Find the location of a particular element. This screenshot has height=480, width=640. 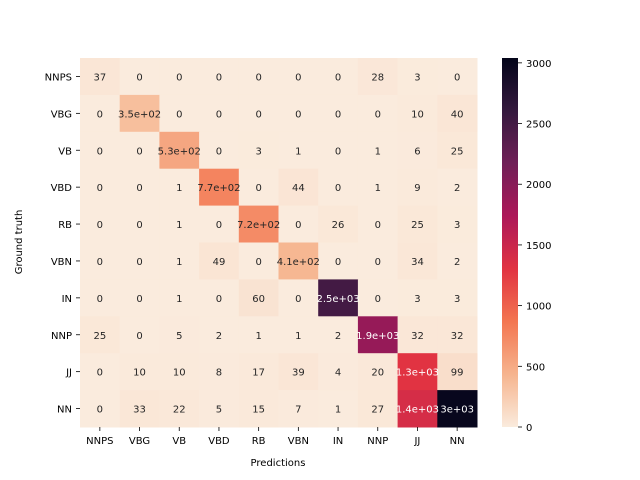

x-axis-ticks: NNPS VBG VB VBD RB VBN IN NNP JJ NN is located at coordinates (275, 437).